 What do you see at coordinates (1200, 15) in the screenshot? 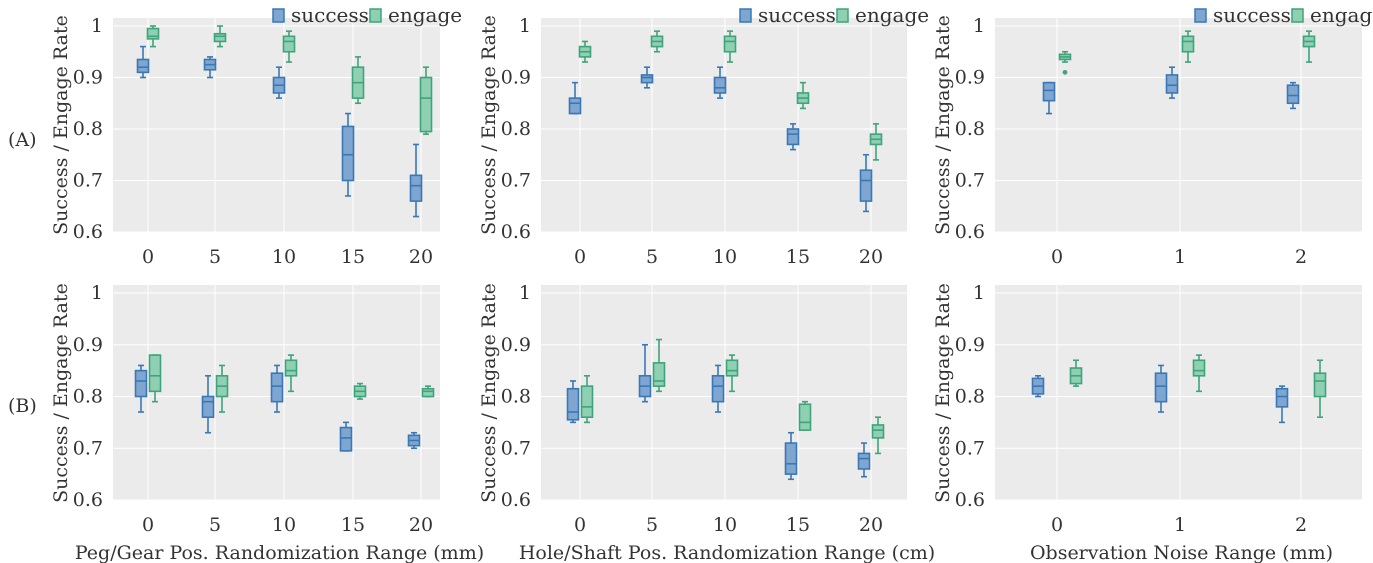
I see `legend-swatch-success` at bounding box center [1200, 15].